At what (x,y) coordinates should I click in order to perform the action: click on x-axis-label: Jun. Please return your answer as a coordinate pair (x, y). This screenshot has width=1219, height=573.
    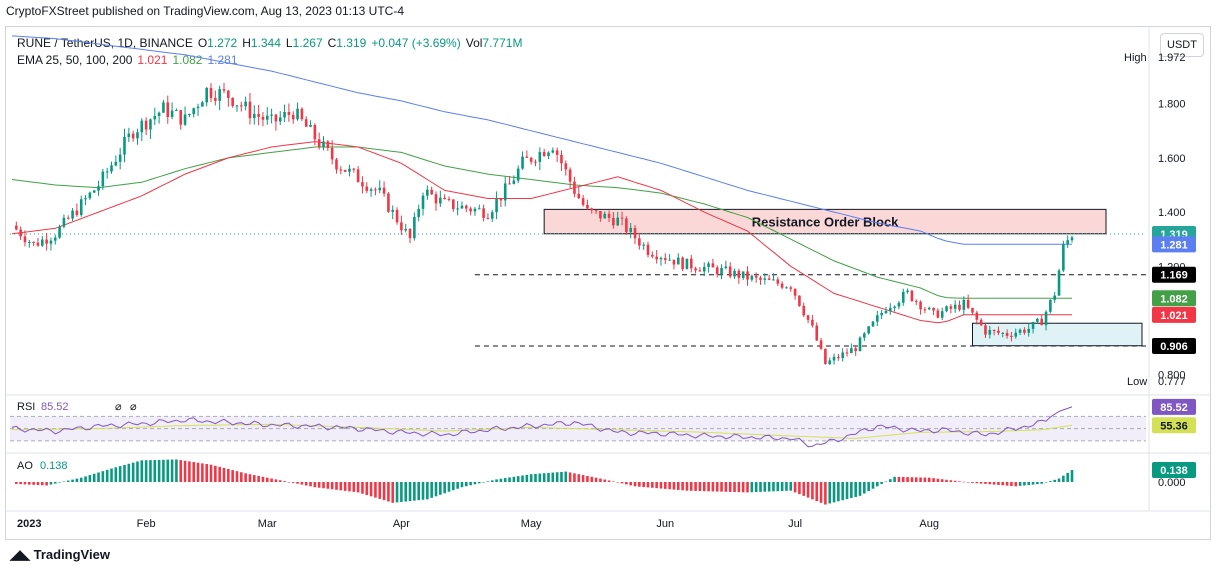
    Looking at the image, I should click on (665, 524).